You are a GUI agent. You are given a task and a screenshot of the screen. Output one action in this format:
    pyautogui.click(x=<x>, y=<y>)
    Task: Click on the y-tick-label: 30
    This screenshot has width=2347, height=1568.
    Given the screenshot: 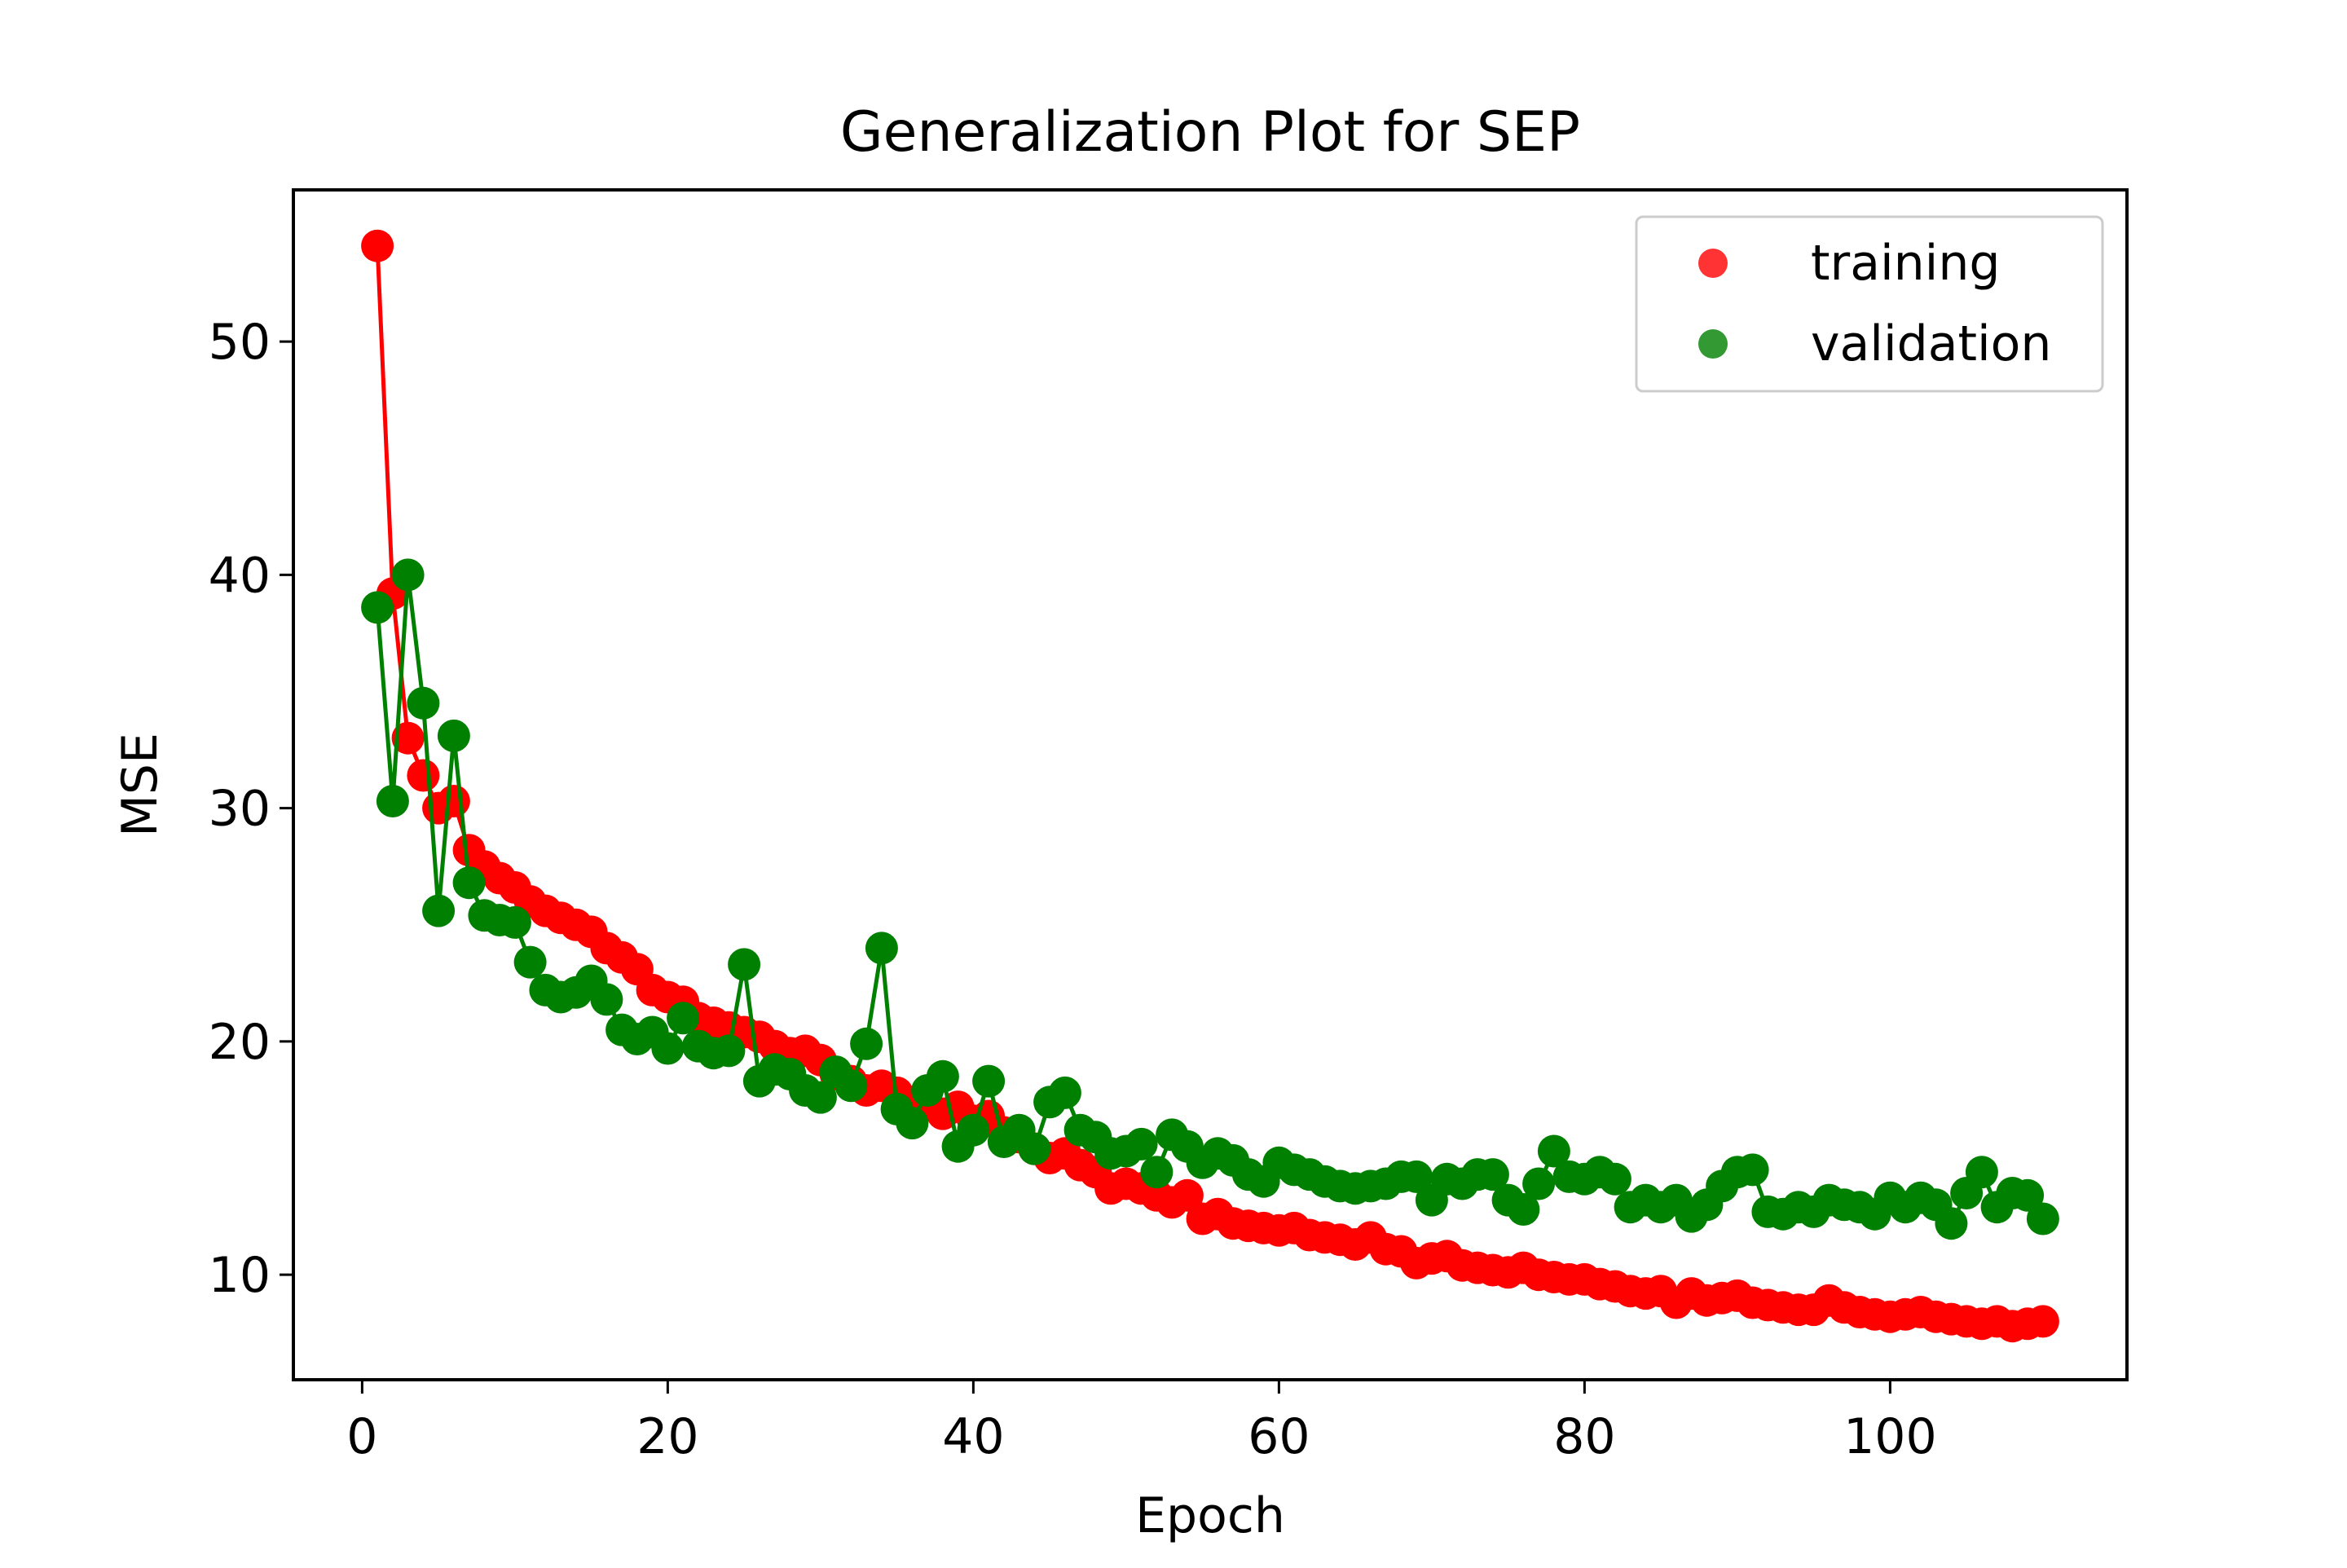 What is the action you would take?
    pyautogui.click(x=240, y=809)
    